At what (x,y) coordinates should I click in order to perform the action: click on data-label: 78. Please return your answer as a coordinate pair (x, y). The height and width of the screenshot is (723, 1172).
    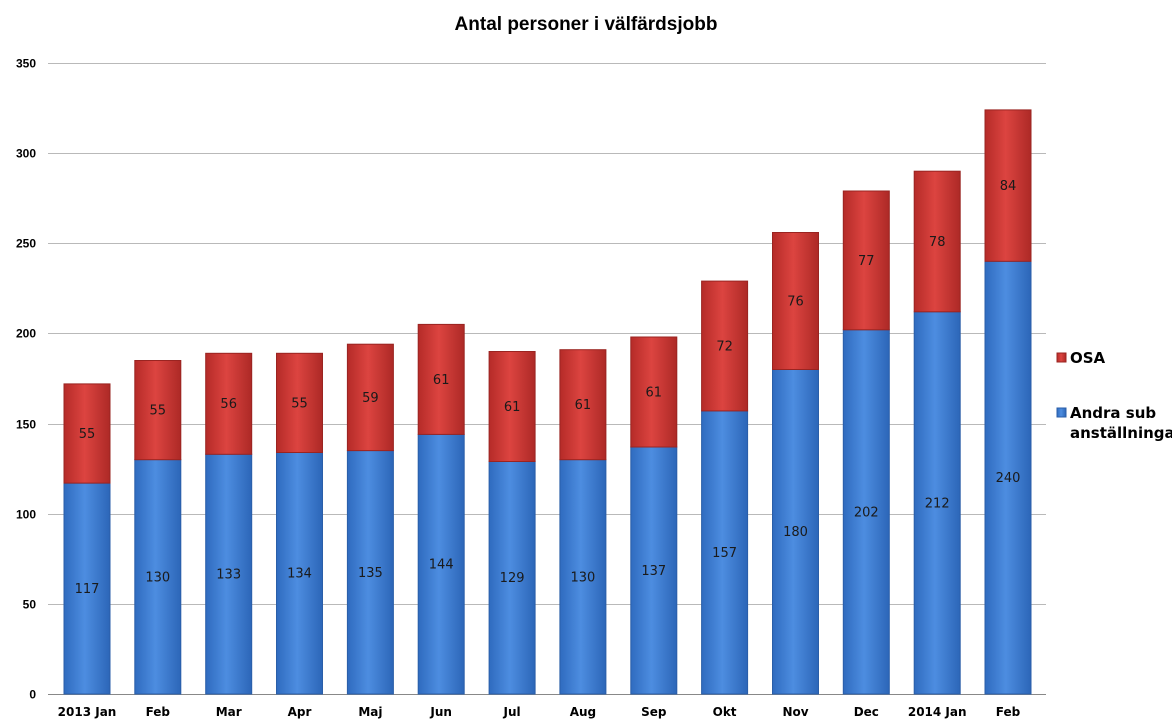
    Looking at the image, I should click on (937, 242).